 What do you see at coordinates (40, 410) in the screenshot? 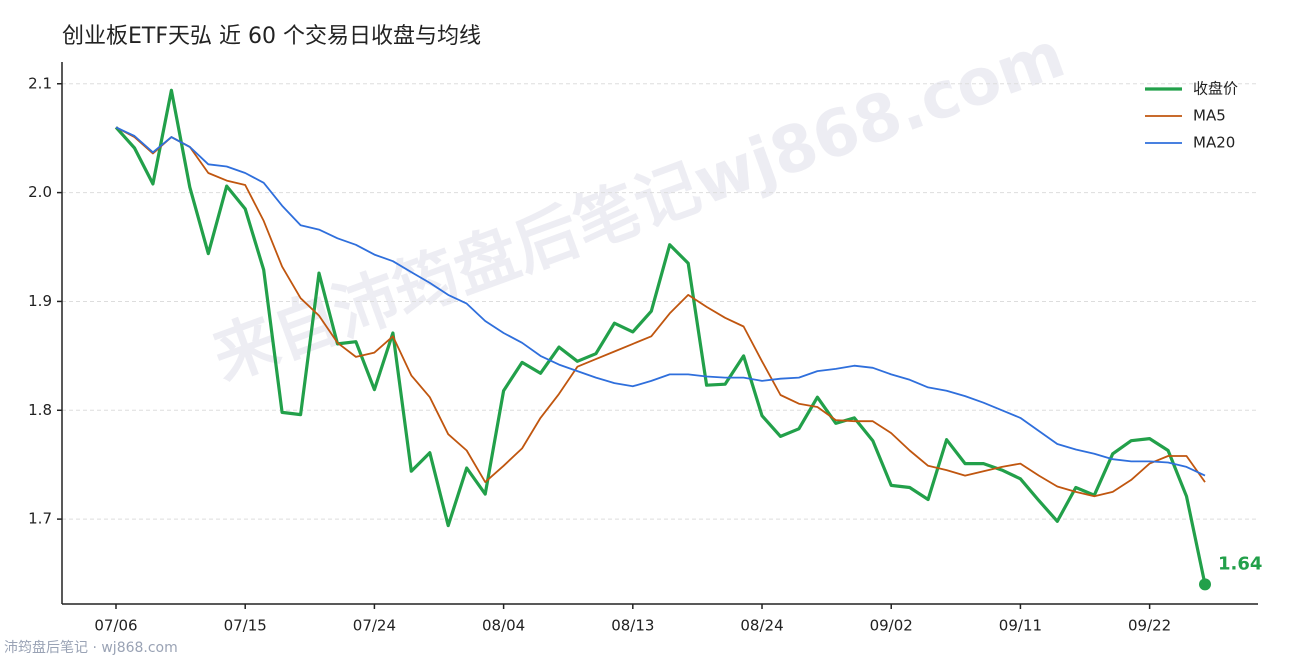
I see `y-tick-label: 1.8` at bounding box center [40, 410].